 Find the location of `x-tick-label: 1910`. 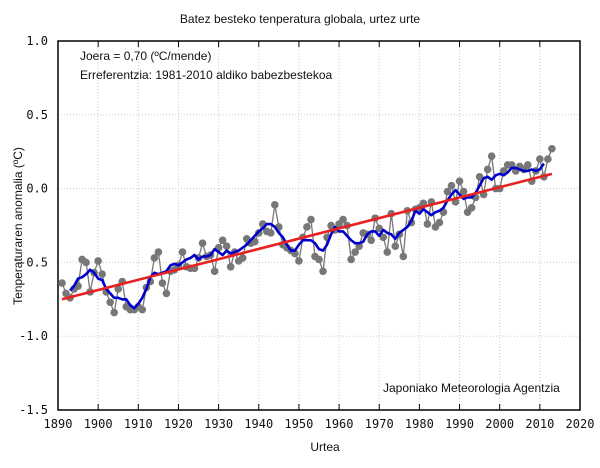

x-tick-label: 1910 is located at coordinates (138, 424).